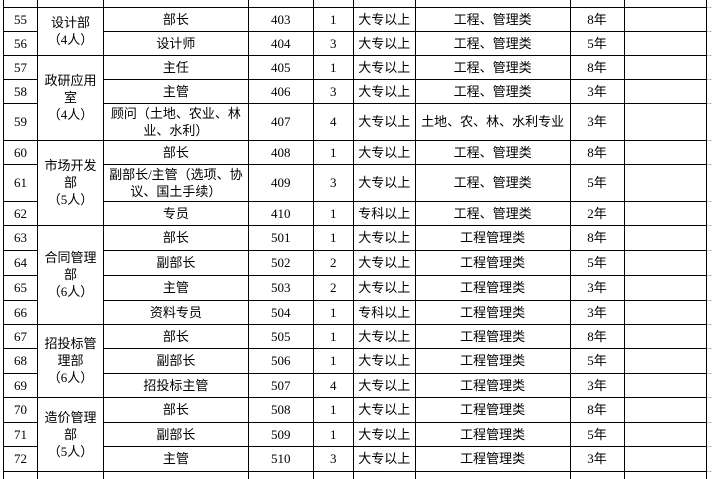  What do you see at coordinates (20, 458) in the screenshot?
I see `cell-row-no: 72` at bounding box center [20, 458].